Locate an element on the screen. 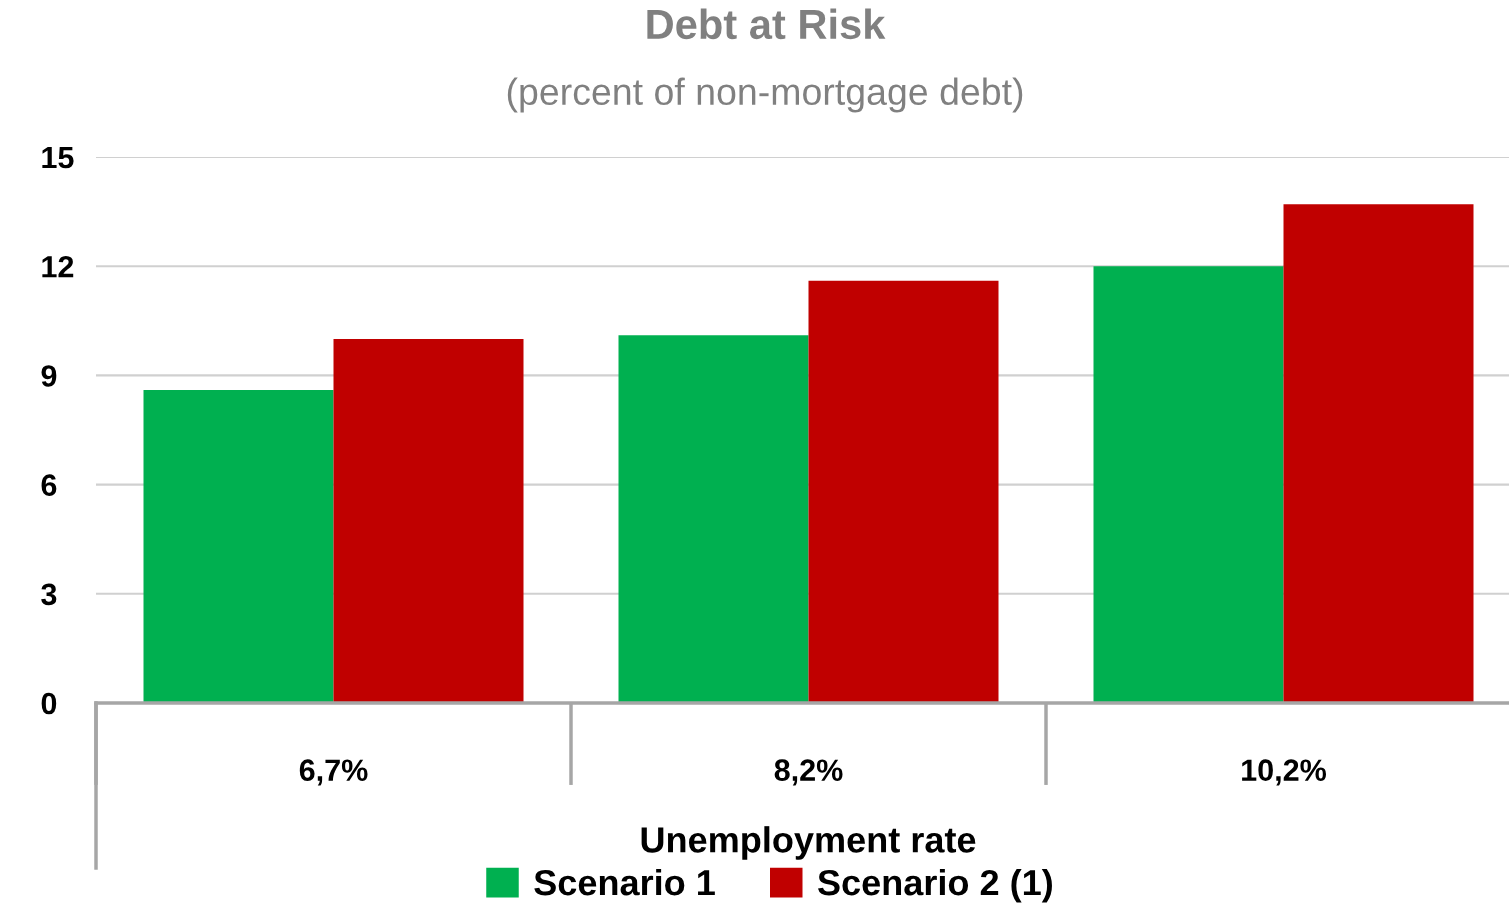 This screenshot has width=1509, height=924. y-tick-label: 12 is located at coordinates (58, 266).